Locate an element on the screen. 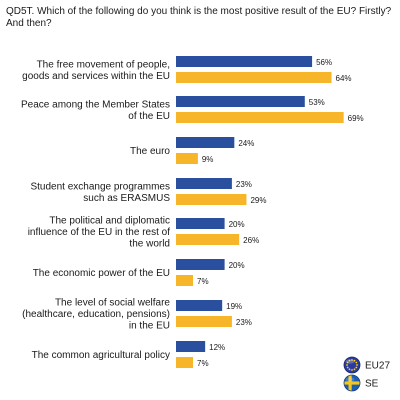 This screenshot has height=400, width=400. category-label: The common agricultural policy is located at coordinates (101, 355).